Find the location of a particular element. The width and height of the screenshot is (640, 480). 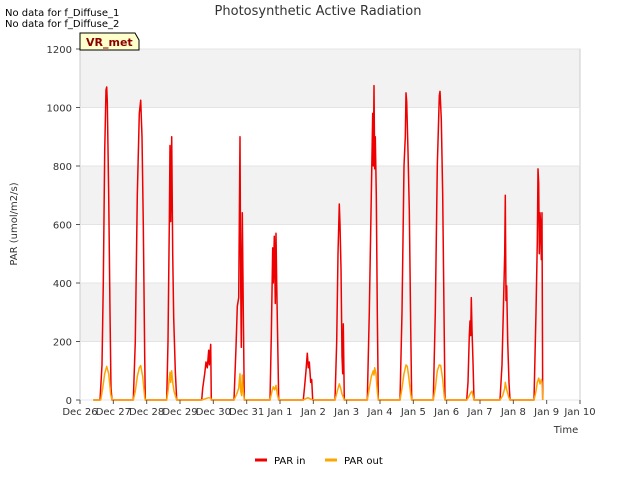

badge-label: VR_met is located at coordinates (109, 42).